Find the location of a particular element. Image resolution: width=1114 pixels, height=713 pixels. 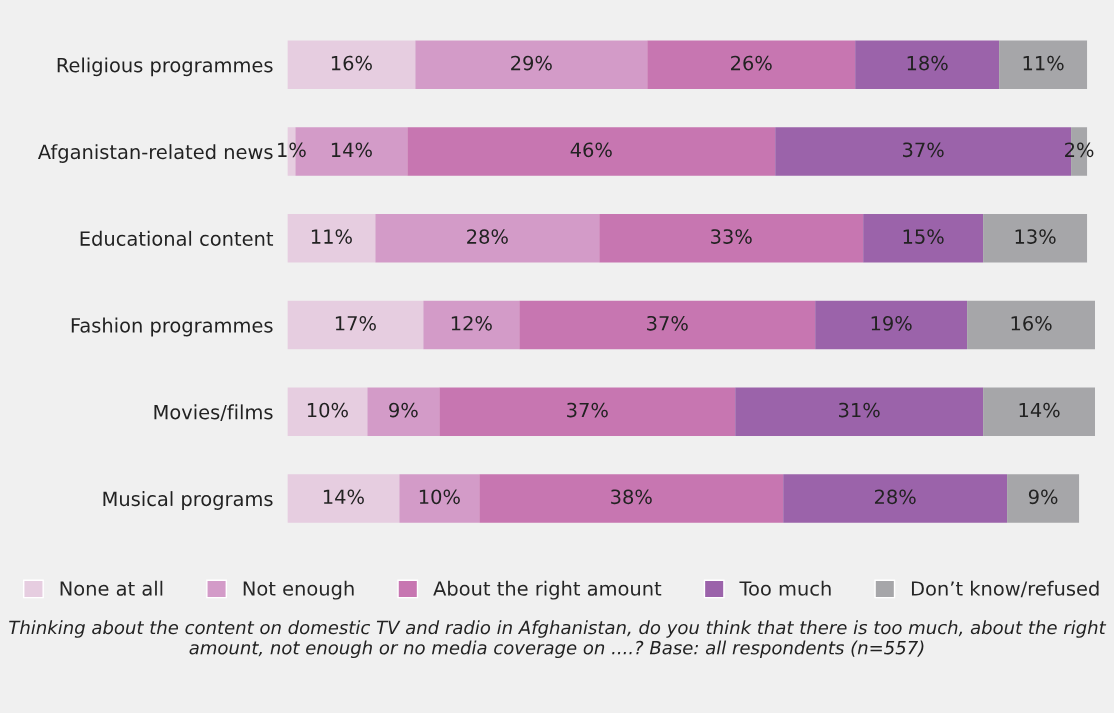

legend-label: Don’t know/refused is located at coordinates (1005, 589).